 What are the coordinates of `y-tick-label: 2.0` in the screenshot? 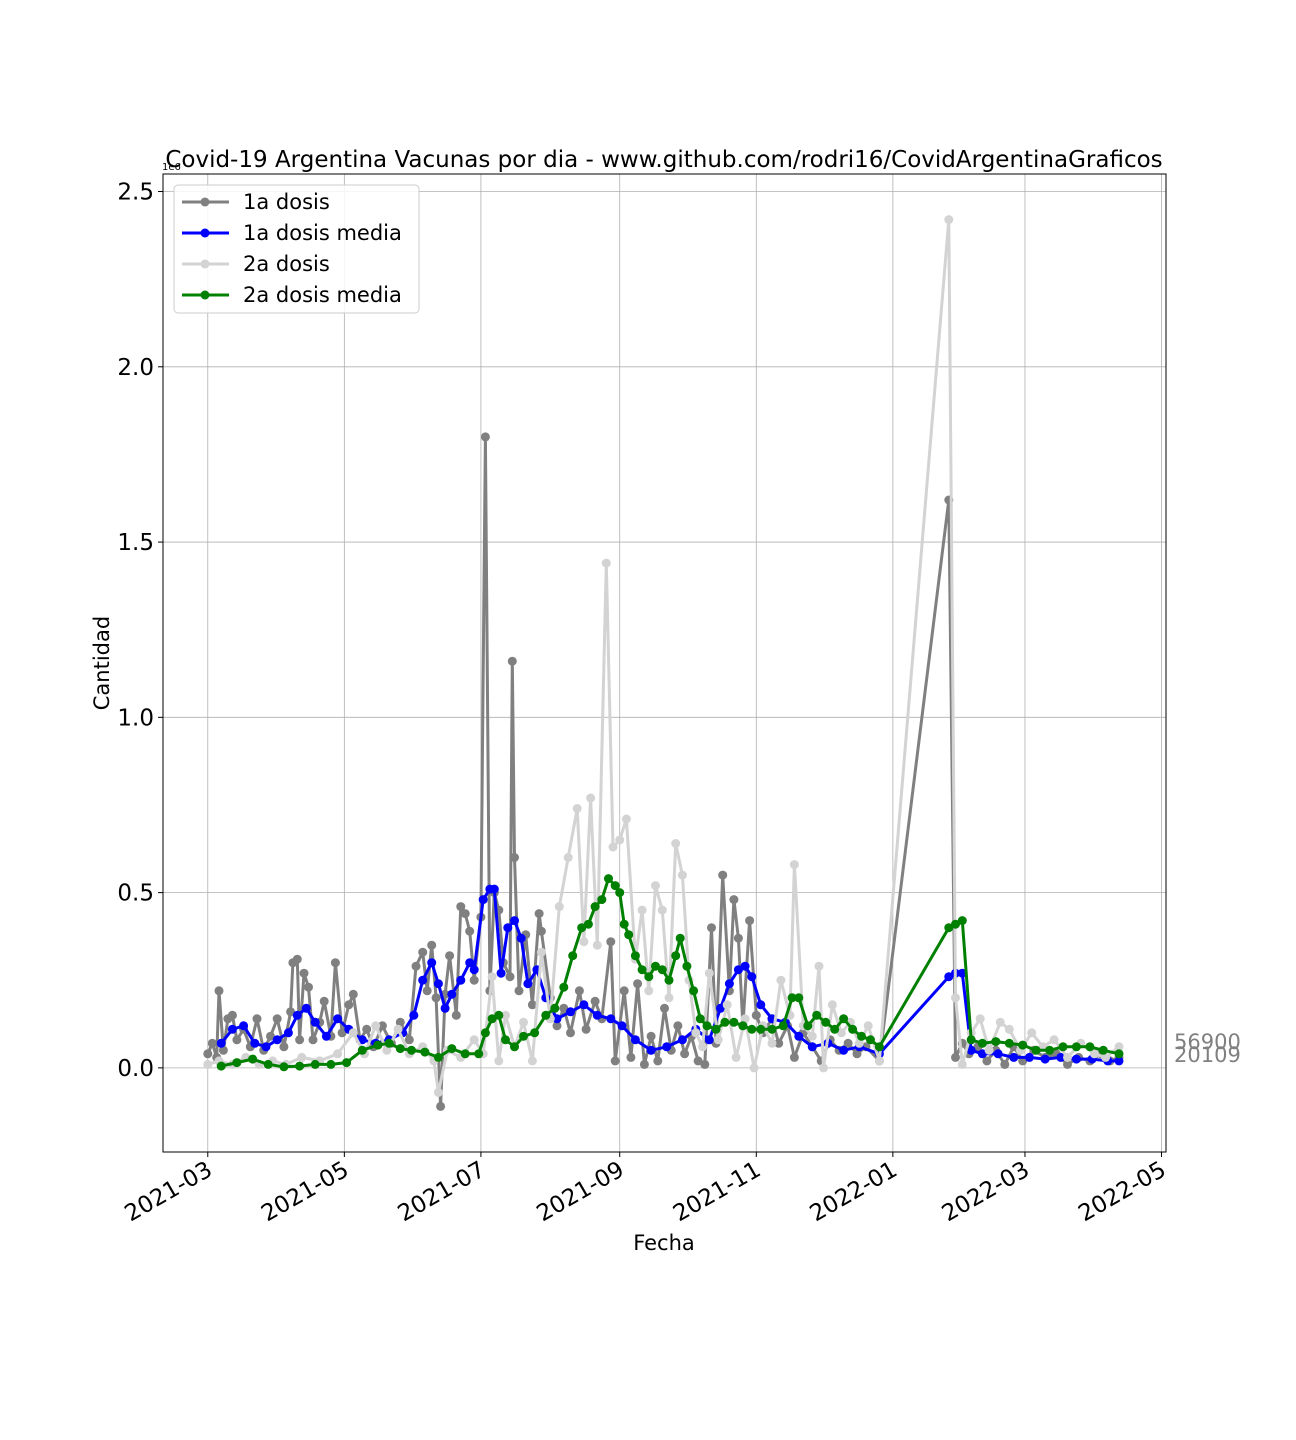 It's located at (135, 368).